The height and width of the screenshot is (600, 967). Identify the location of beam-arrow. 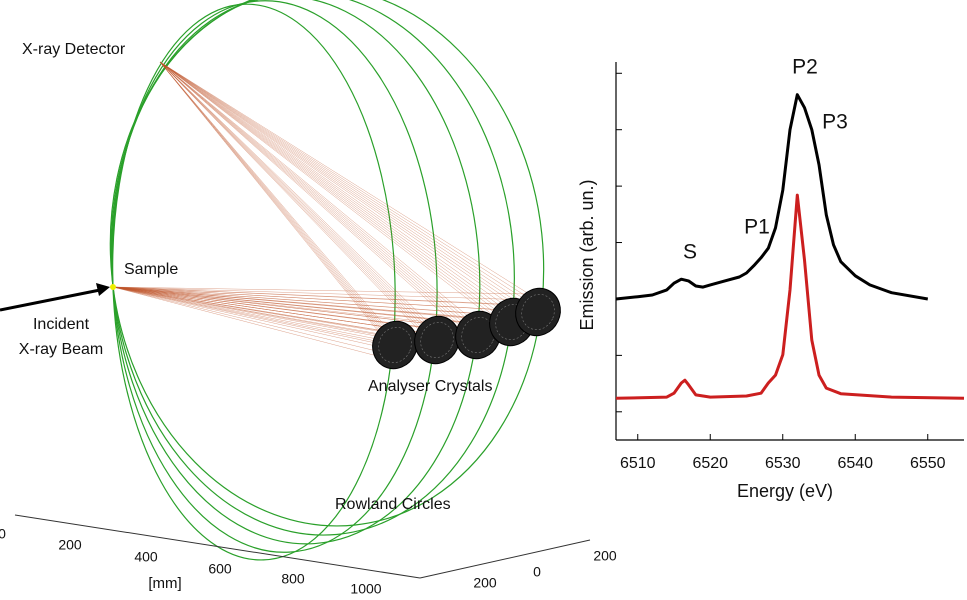
(50, 300).